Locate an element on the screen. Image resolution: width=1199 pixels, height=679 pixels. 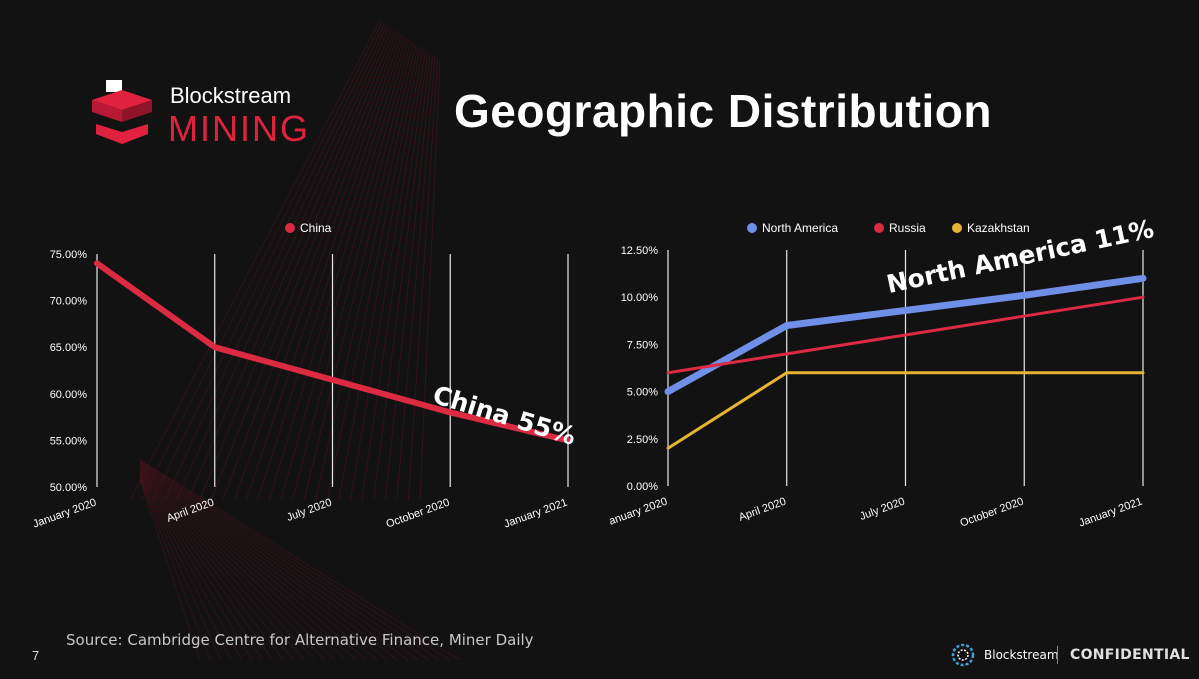
logo-brand-text: Blockstream is located at coordinates (231, 95).